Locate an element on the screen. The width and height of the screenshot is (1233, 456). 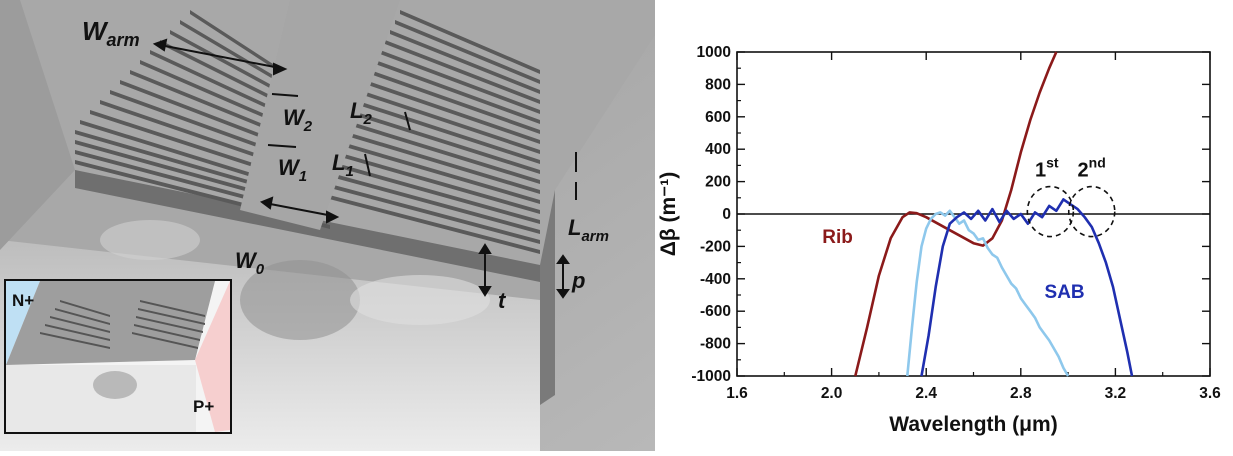
order-circle-1st is located at coordinates (1050, 211).